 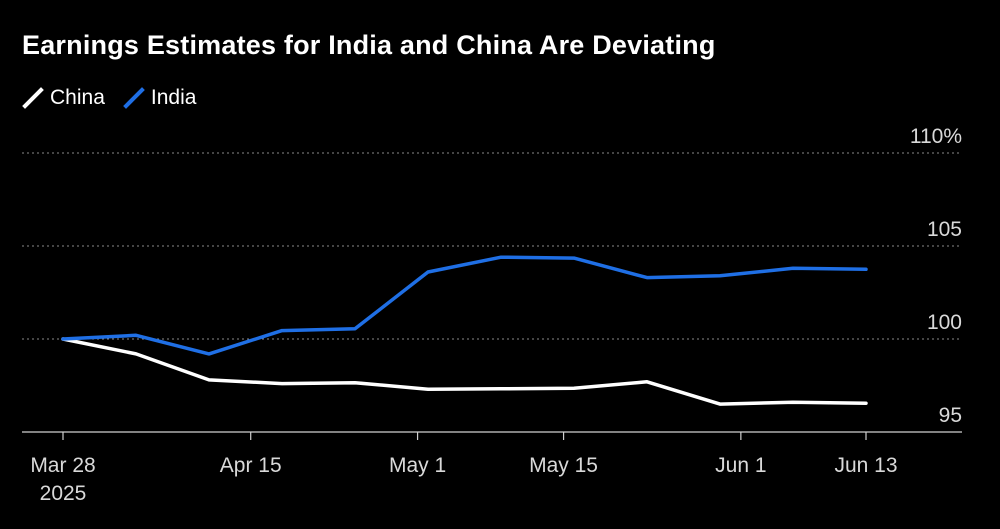 I want to click on legend-item-india: India, so click(x=160, y=98).